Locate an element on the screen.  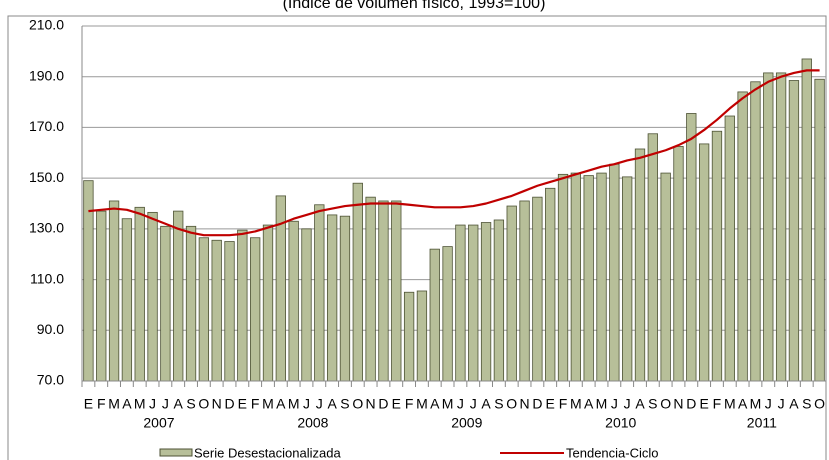
legend-swatch is located at coordinates (176, 452).